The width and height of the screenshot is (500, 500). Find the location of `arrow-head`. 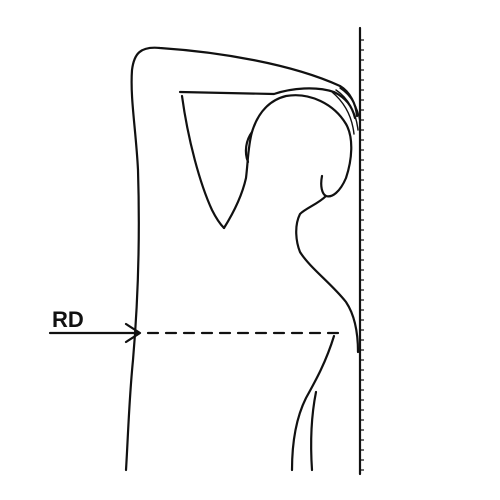

arrow-head is located at coordinates (133, 333).